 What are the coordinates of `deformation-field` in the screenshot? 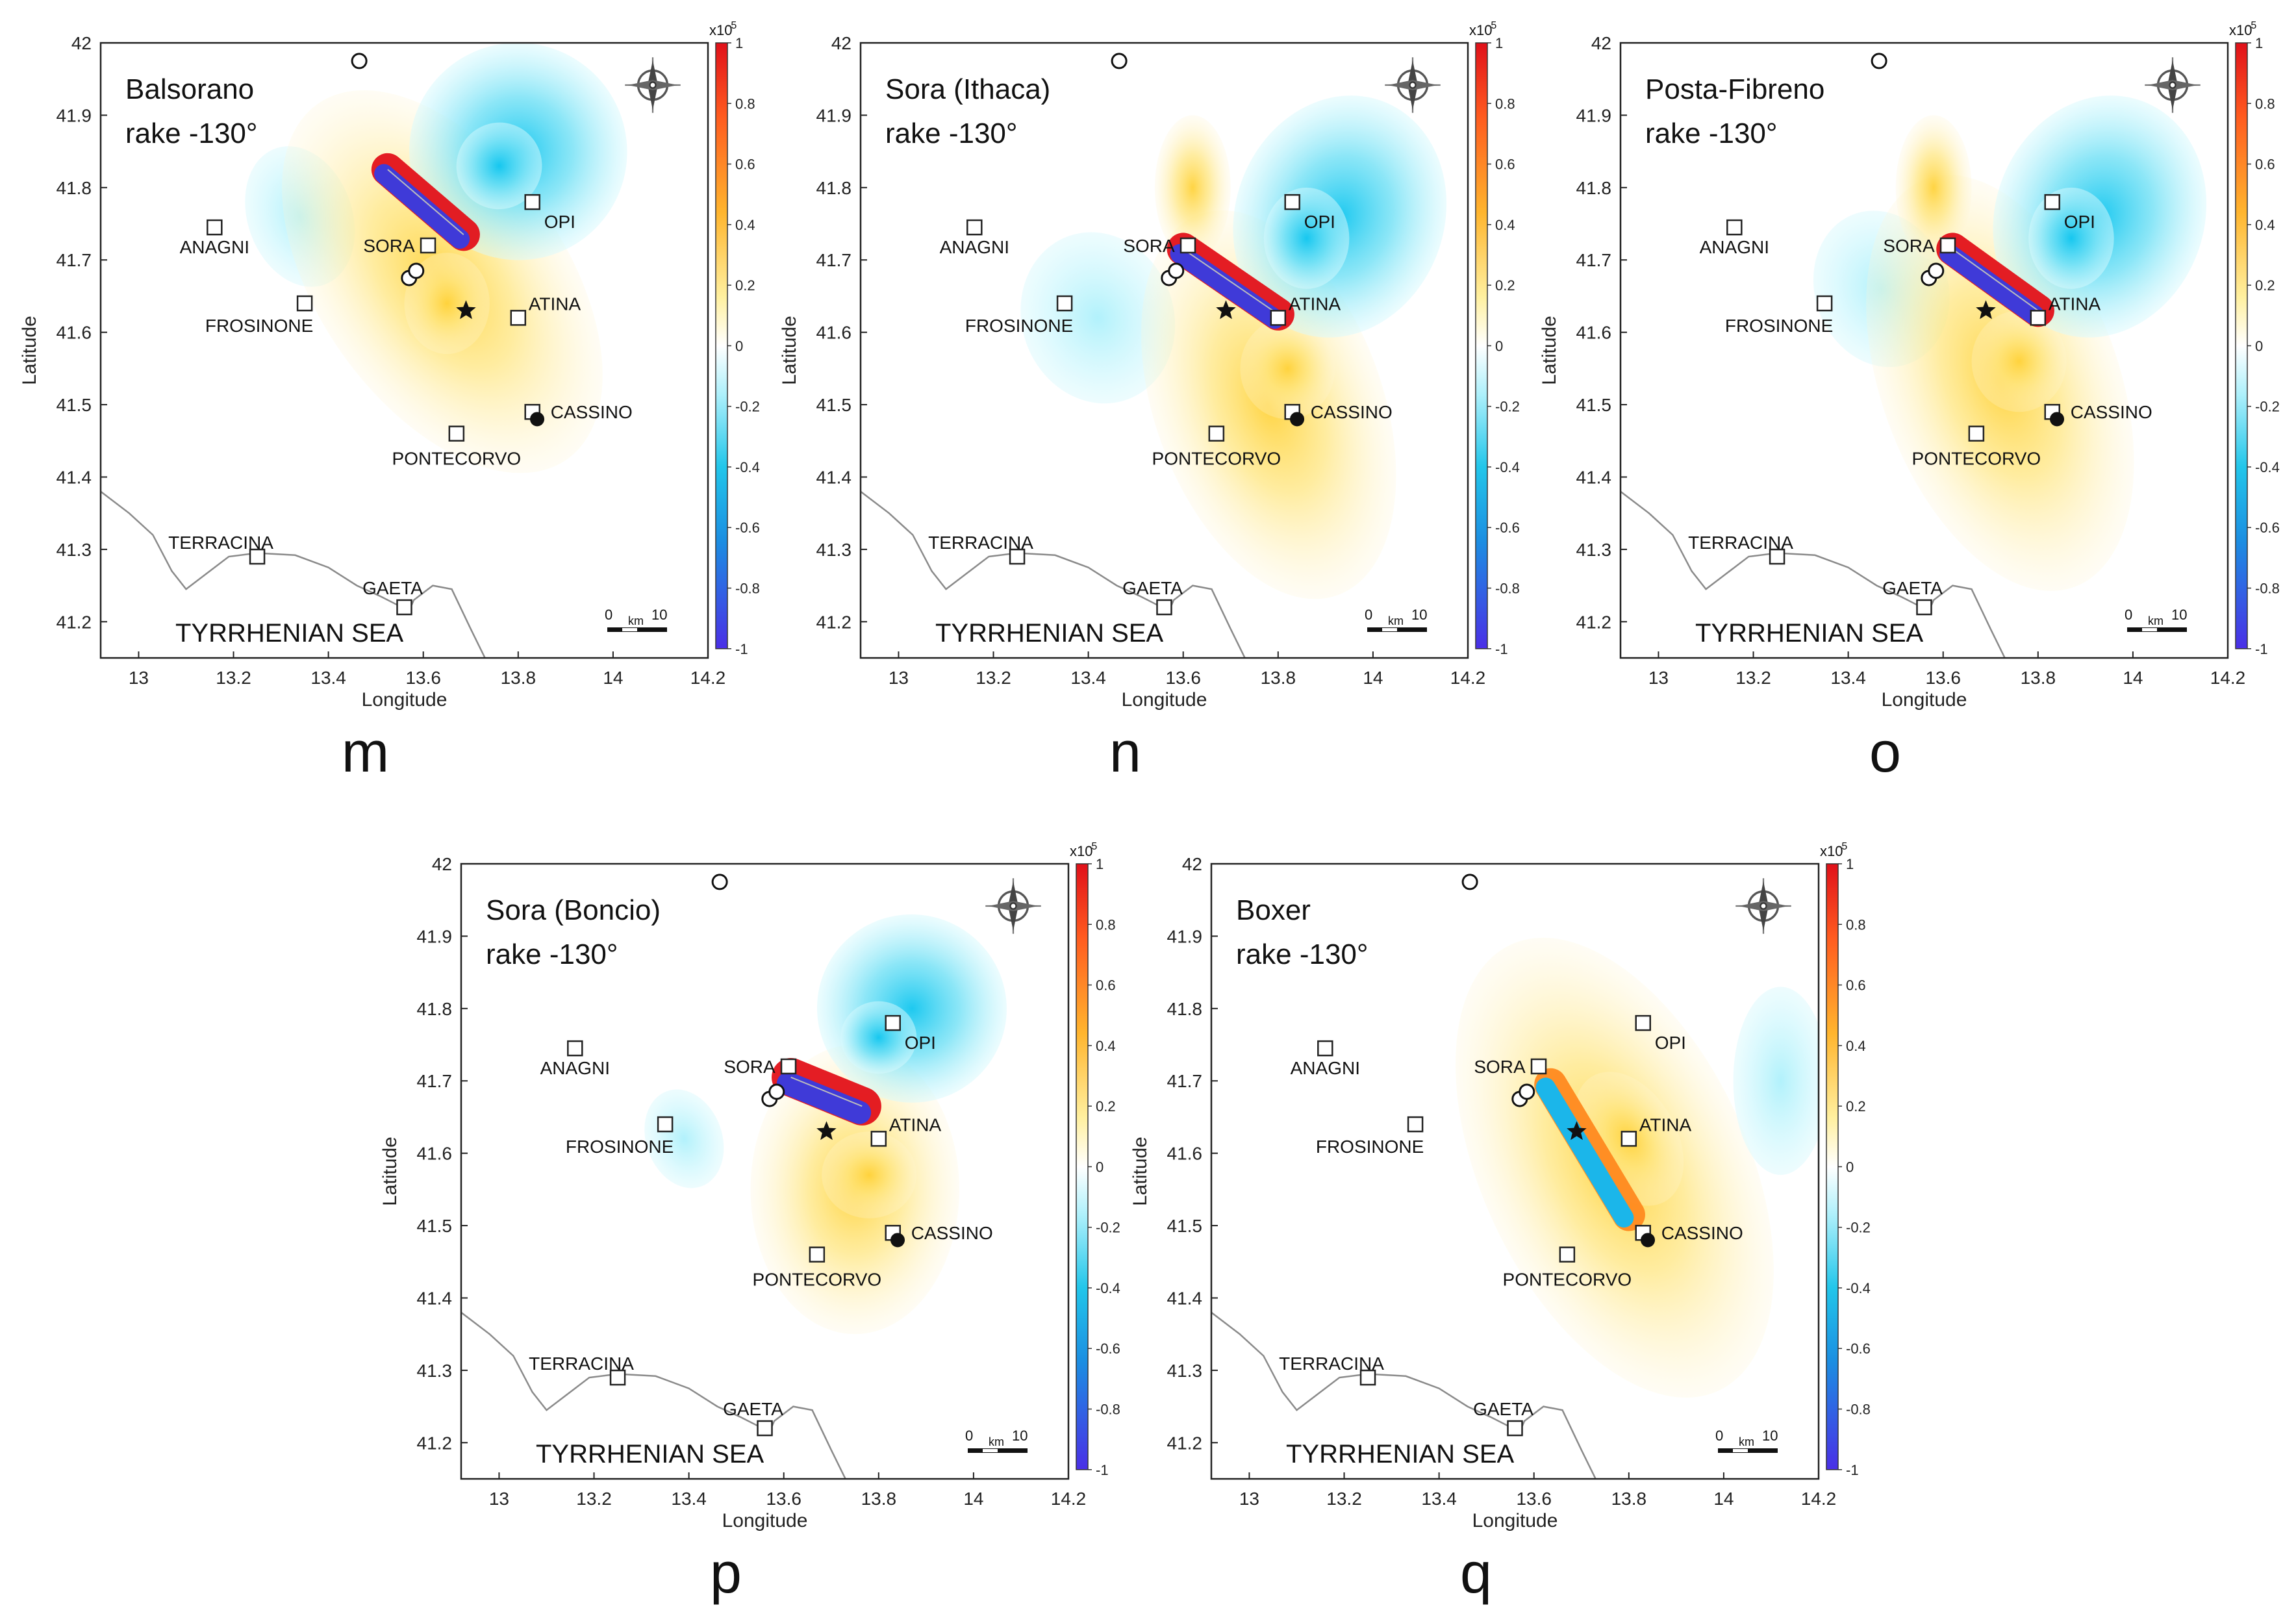 It's located at (734, 1196).